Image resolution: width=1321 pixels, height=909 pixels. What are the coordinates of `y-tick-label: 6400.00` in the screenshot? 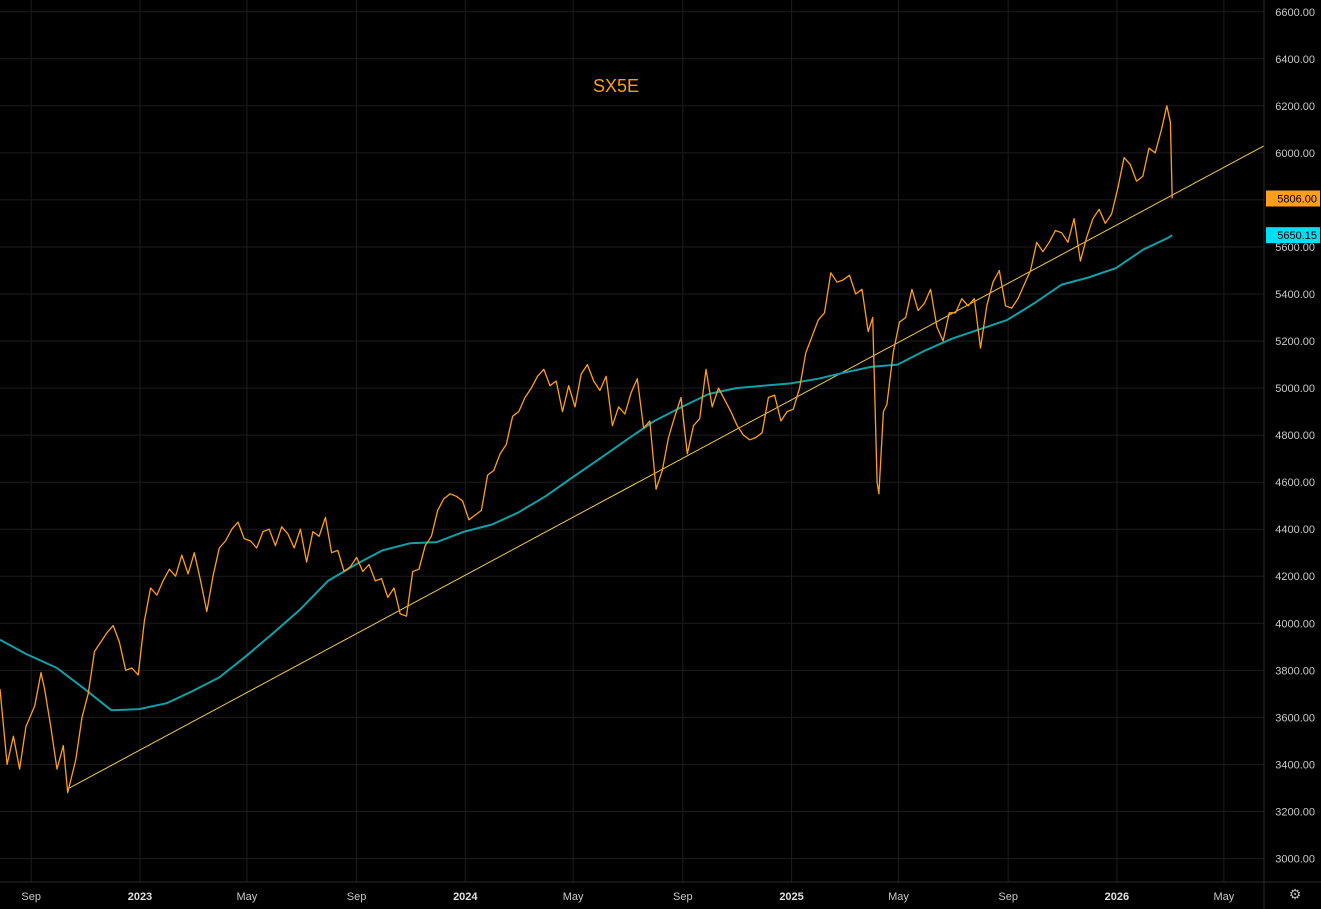 It's located at (1295, 60).